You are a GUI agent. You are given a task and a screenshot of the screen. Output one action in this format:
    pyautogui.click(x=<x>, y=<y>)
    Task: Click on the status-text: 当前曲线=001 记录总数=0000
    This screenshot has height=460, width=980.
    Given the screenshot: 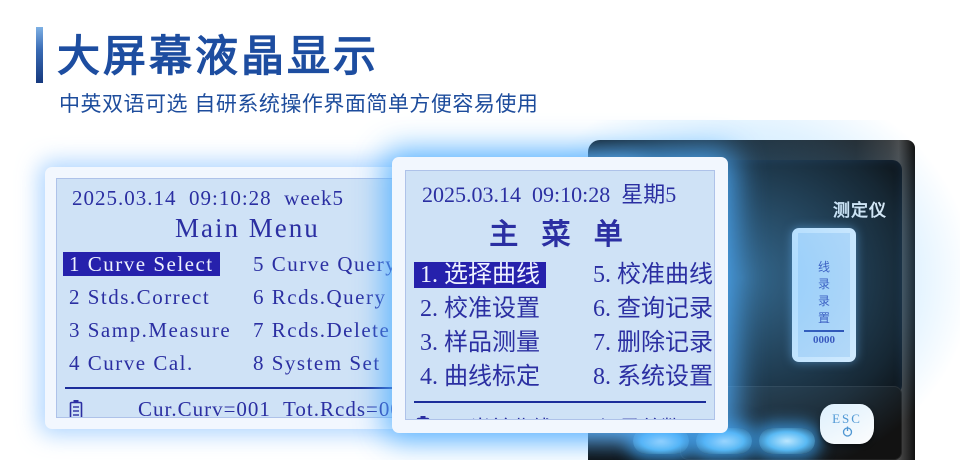 What is the action you would take?
    pyautogui.click(x=592, y=415)
    